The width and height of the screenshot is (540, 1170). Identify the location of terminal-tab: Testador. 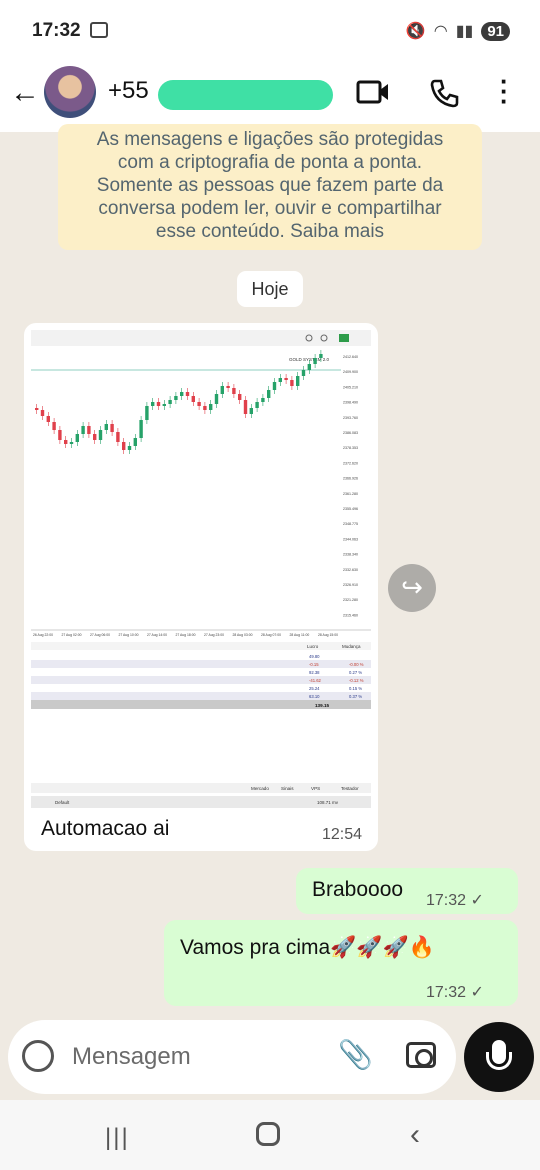
(350, 788).